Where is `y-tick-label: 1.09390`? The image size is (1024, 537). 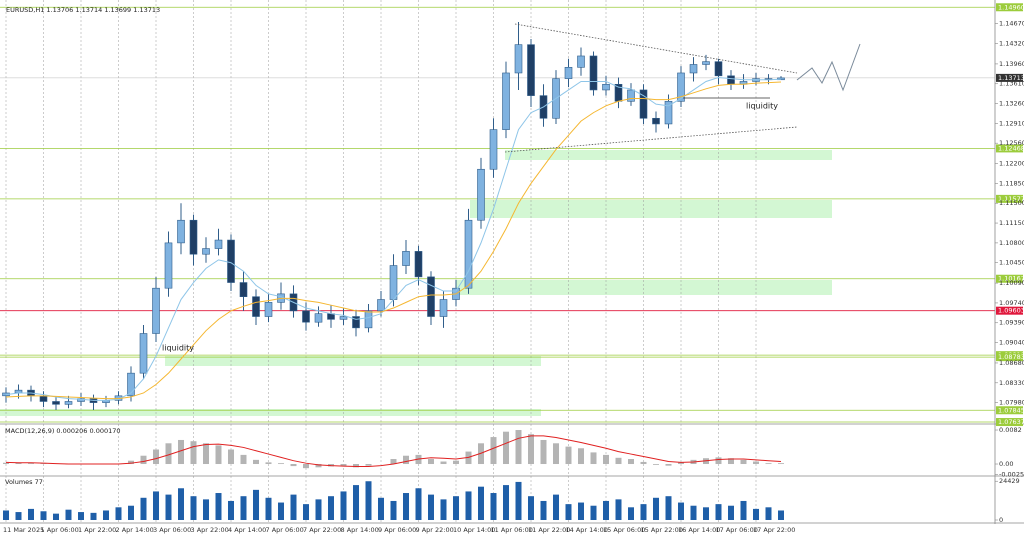 y-tick-label: 1.09390 is located at coordinates (1011, 323).